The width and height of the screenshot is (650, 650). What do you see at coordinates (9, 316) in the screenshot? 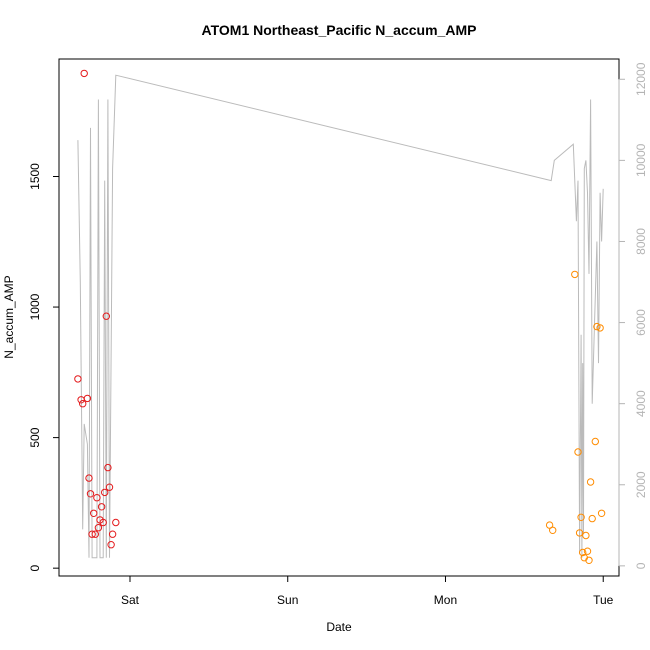
I see `y-axis-label: N_accum_AMP` at bounding box center [9, 316].